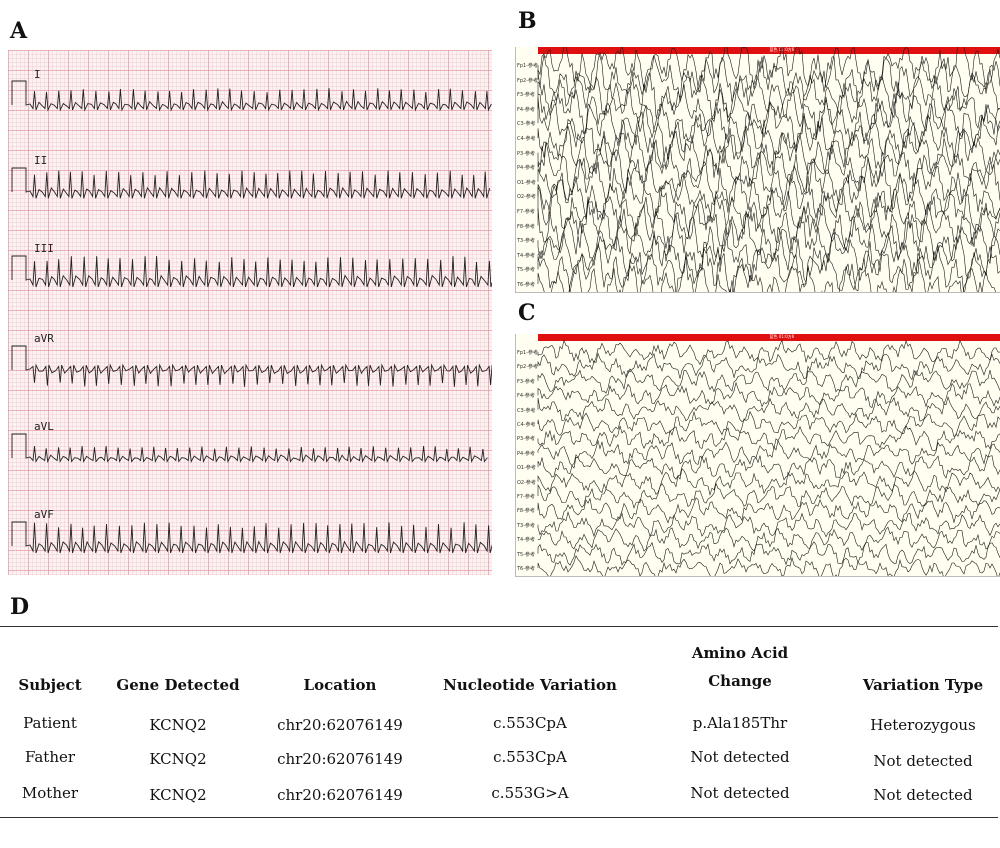 The image size is (1000, 848). Describe the element at coordinates (44, 338) in the screenshot. I see `lead-label-avr: aVR` at that location.